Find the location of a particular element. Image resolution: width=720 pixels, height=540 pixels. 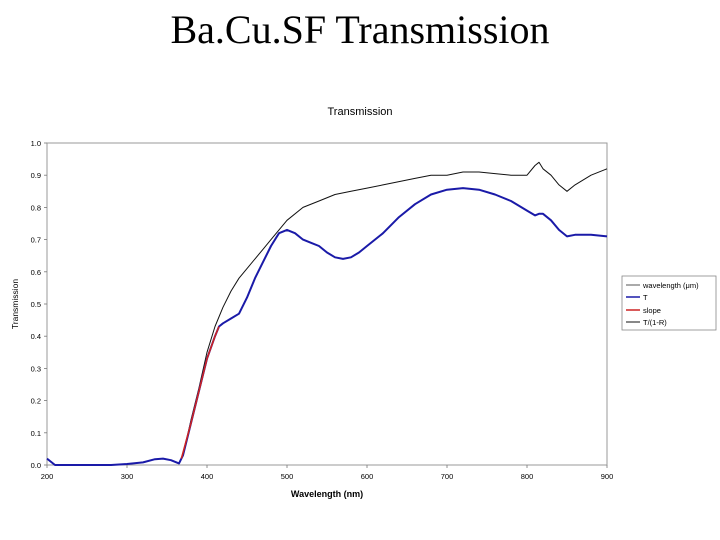

x-tick-label: 700 is located at coordinates (447, 476).